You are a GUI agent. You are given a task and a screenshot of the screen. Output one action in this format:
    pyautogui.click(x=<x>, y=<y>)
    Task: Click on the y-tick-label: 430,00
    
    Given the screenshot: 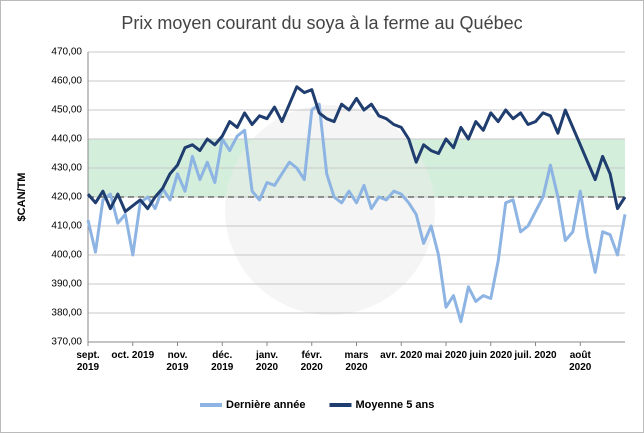 What is the action you would take?
    pyautogui.click(x=66, y=168)
    